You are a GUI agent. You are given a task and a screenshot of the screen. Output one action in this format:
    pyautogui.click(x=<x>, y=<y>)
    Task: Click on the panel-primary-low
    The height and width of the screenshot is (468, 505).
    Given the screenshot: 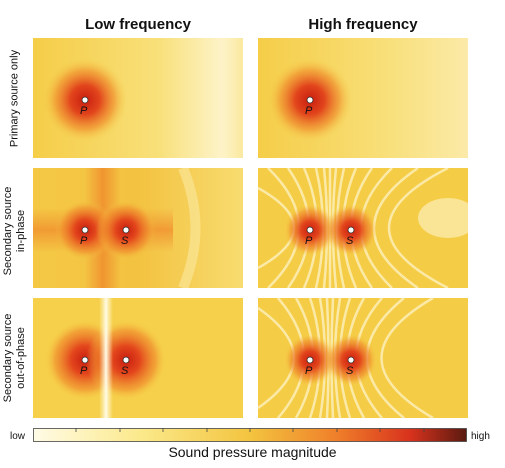 What is the action you would take?
    pyautogui.click(x=138, y=98)
    